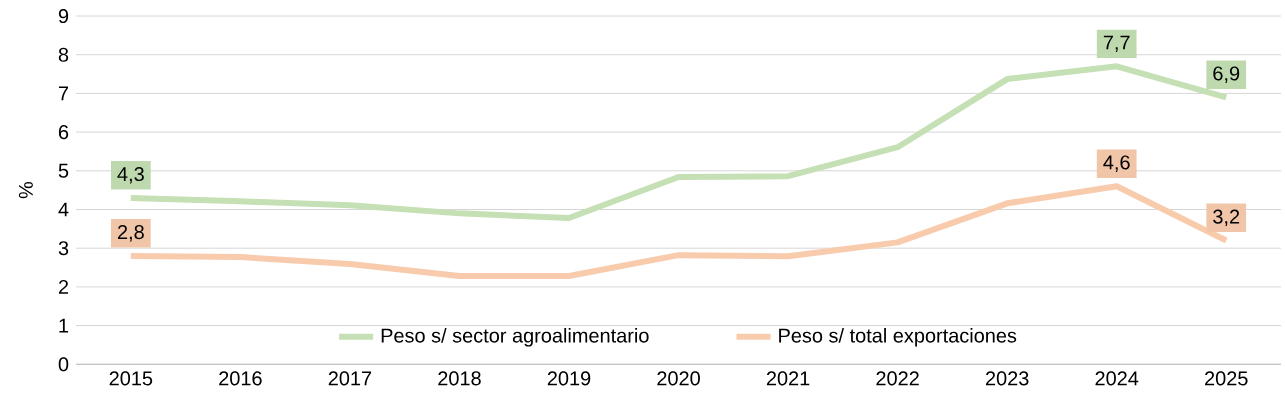 The height and width of the screenshot is (412, 1285). I want to click on data-label: 3,2, so click(1226, 217).